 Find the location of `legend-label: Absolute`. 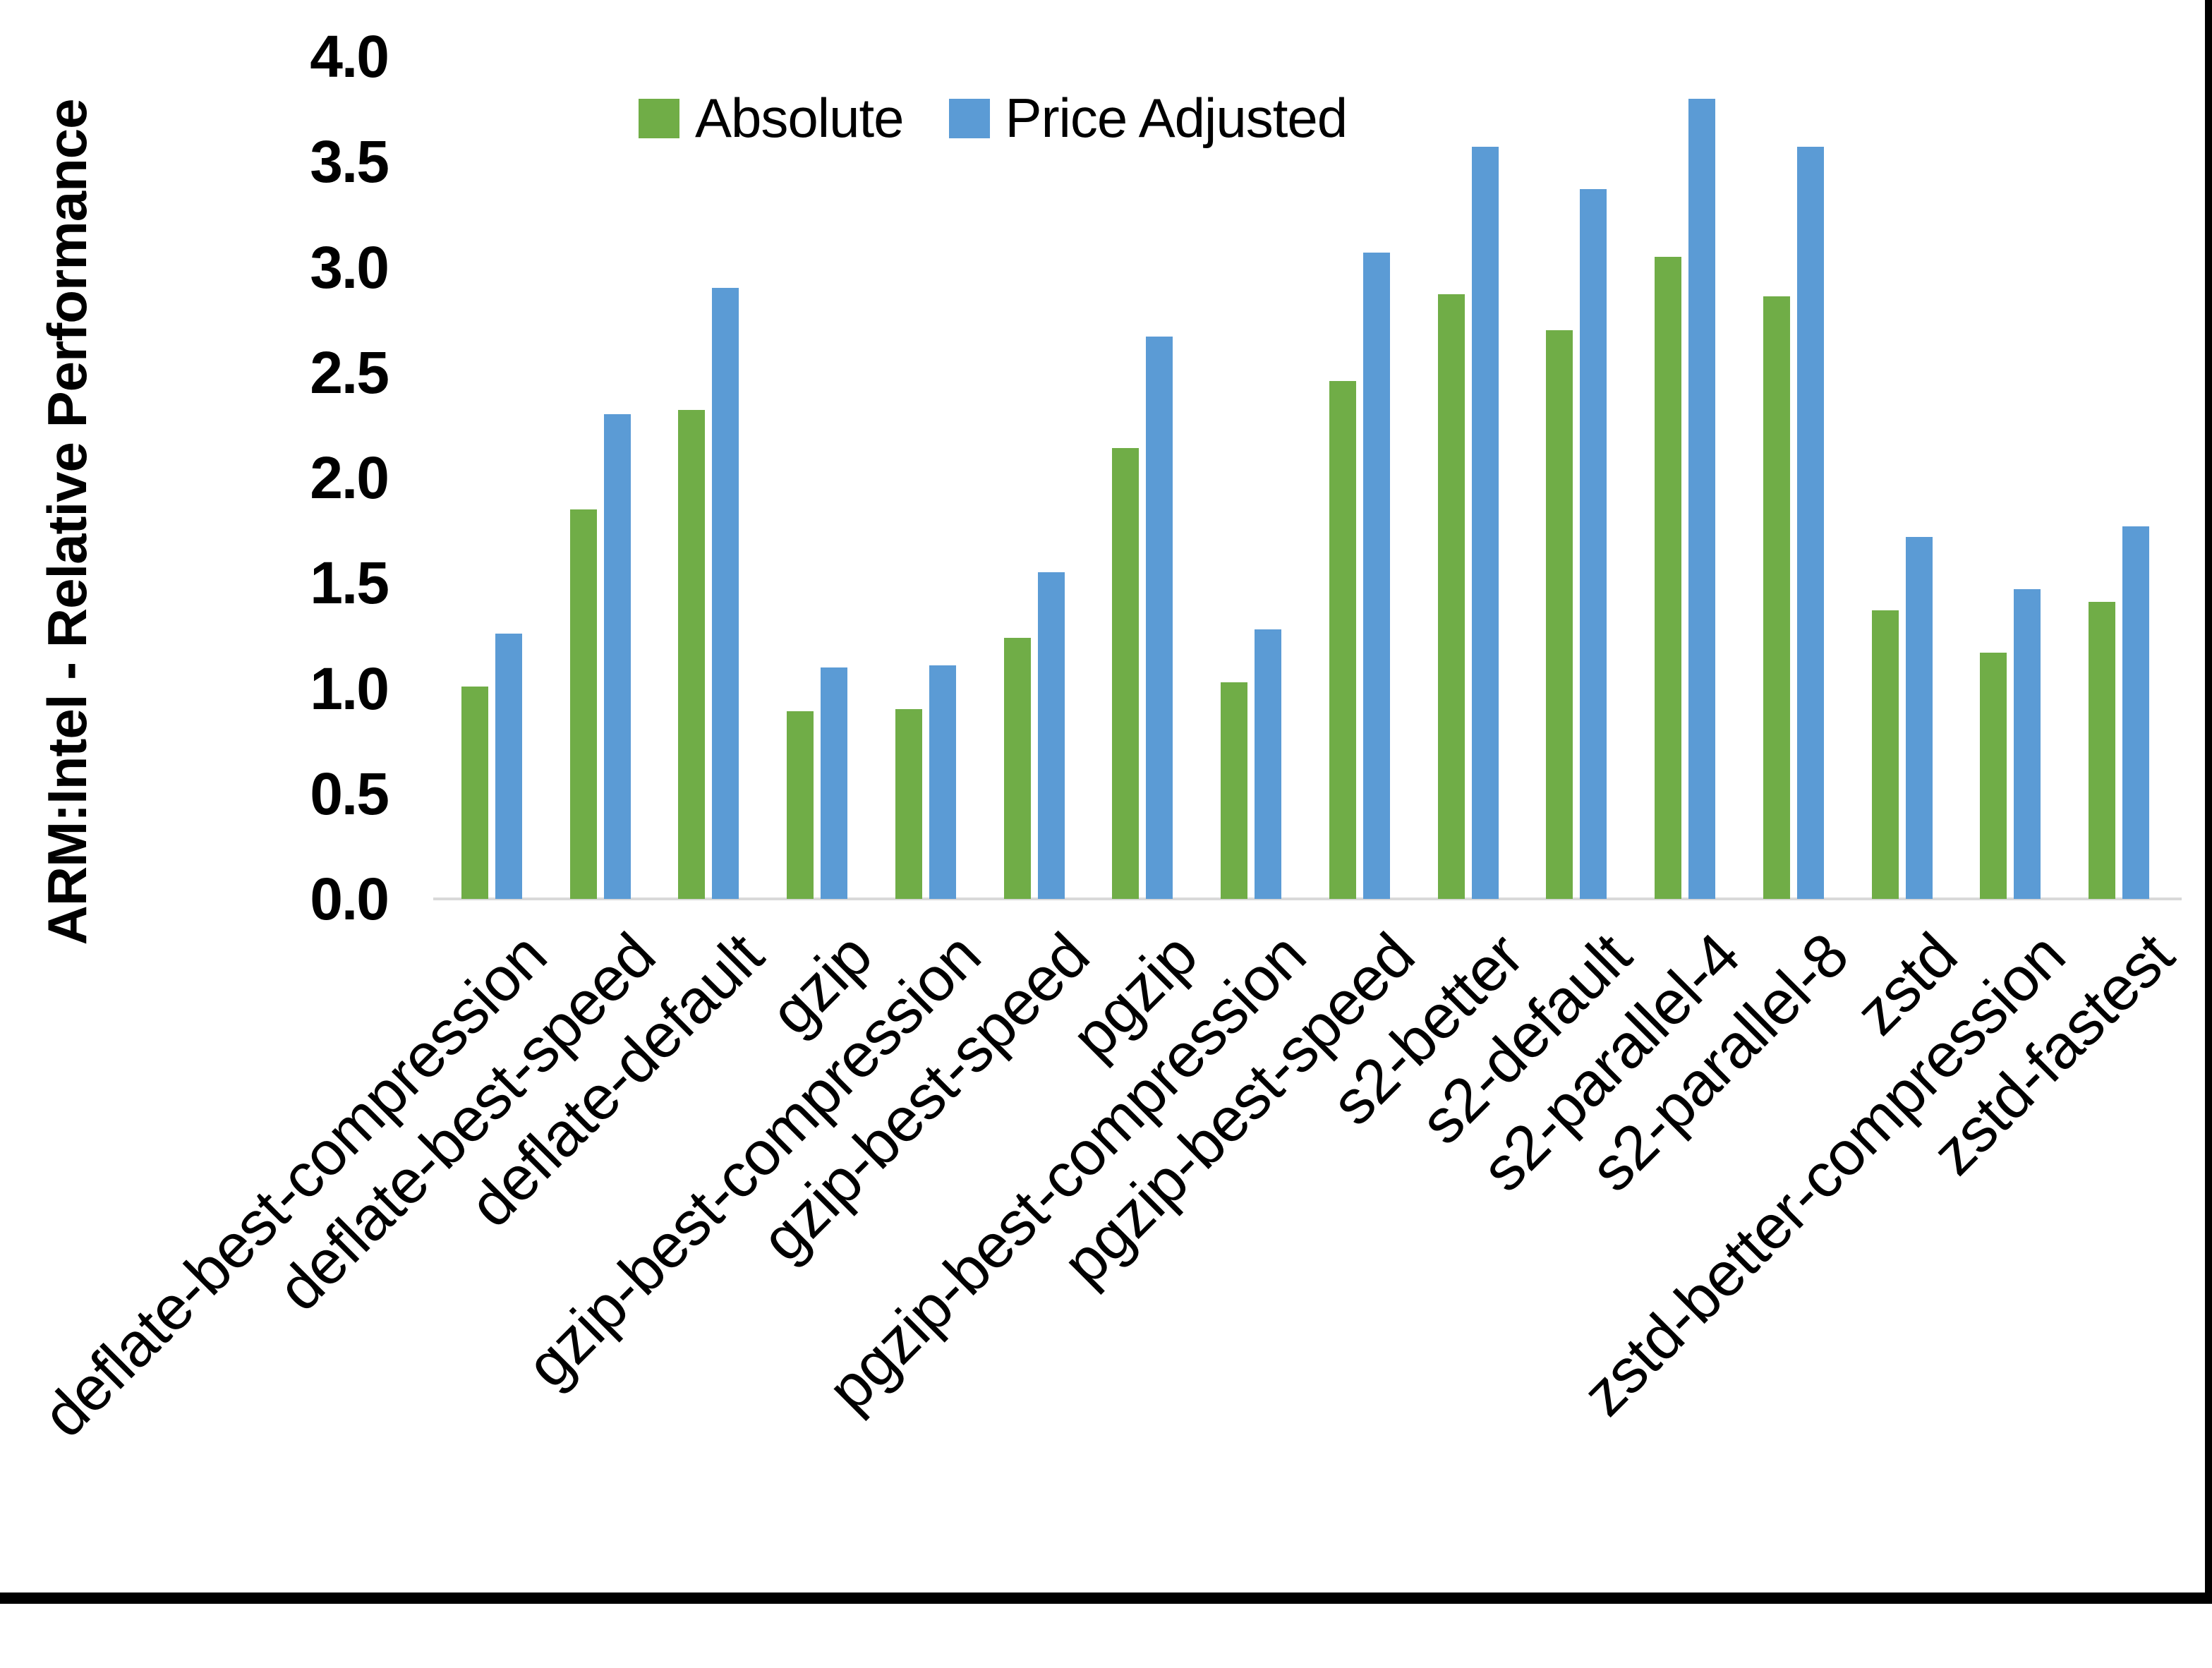

legend-label: Absolute is located at coordinates (800, 118).